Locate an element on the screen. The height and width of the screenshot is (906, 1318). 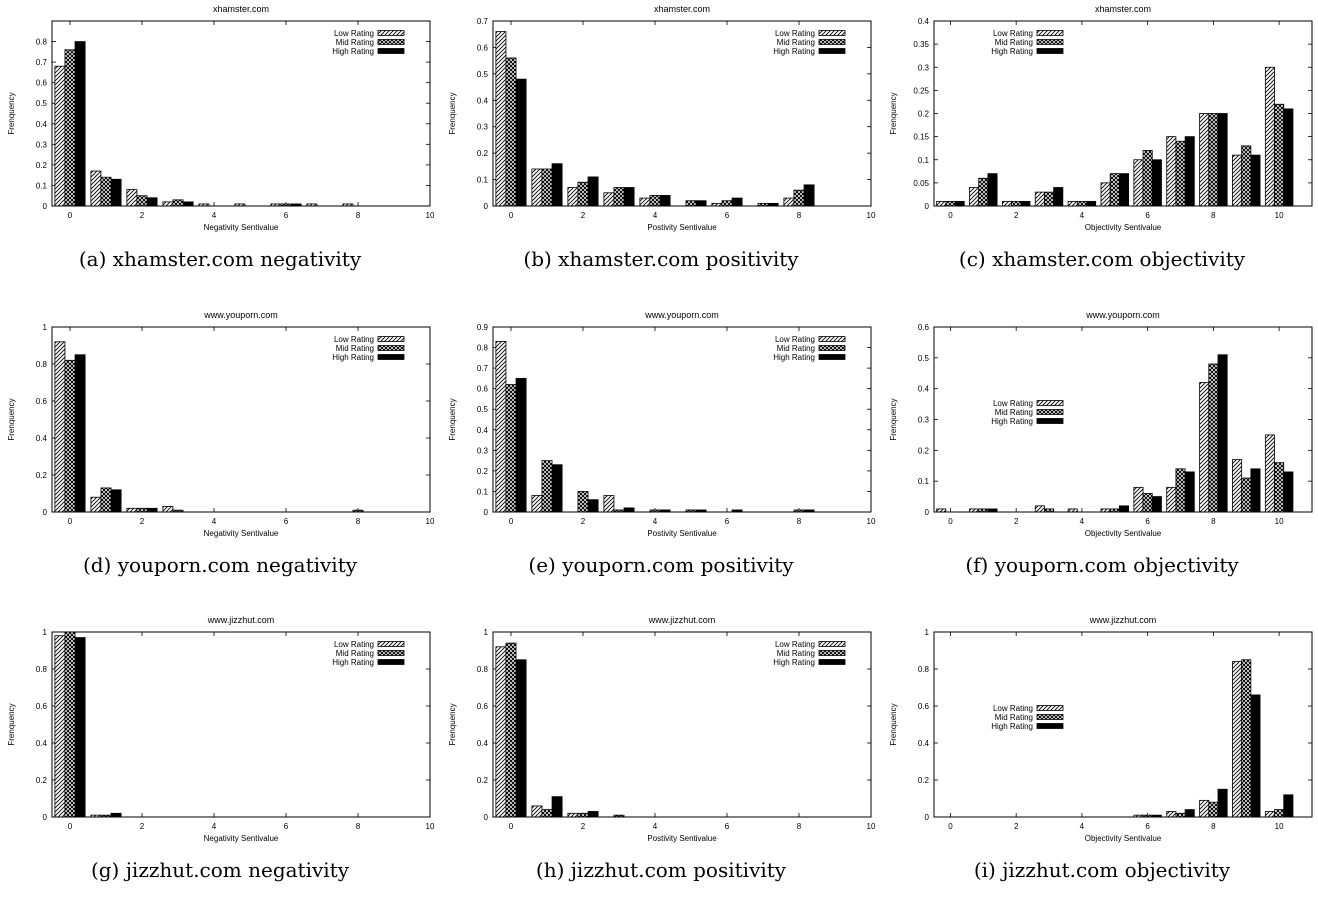
x-tick-label: 10 is located at coordinates (1279, 826).